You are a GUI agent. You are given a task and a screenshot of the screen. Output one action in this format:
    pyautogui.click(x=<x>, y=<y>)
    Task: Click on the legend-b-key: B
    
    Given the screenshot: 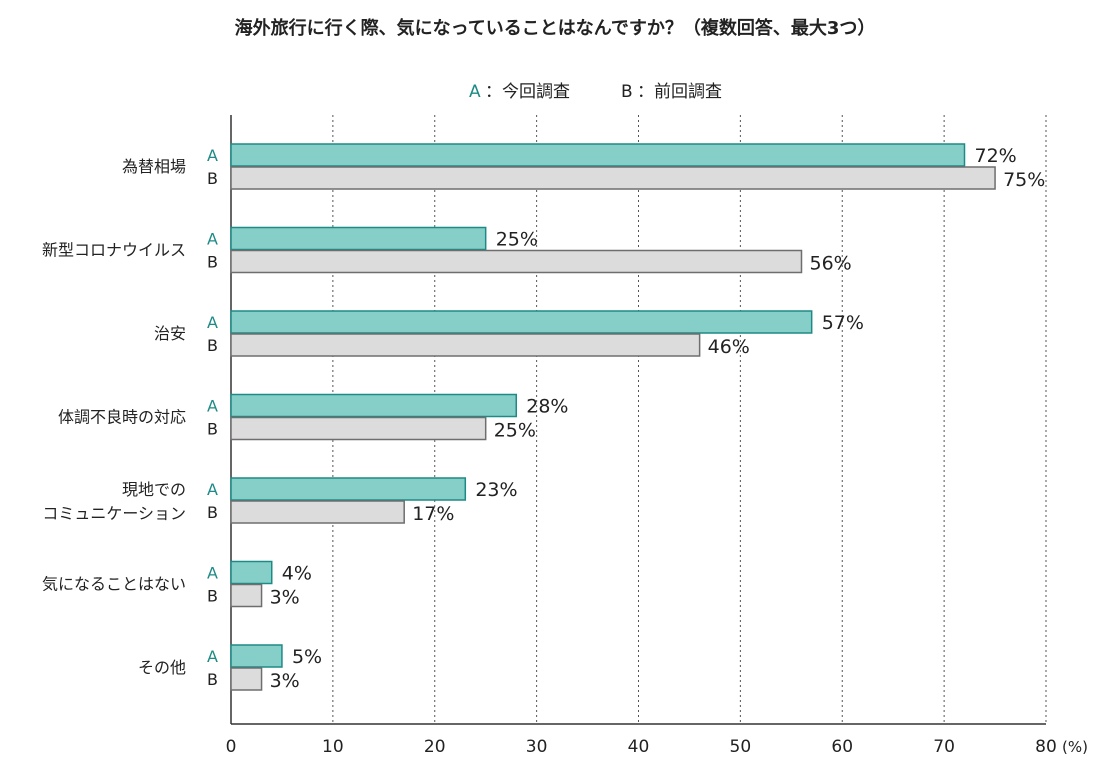 What is the action you would take?
    pyautogui.click(x=627, y=92)
    